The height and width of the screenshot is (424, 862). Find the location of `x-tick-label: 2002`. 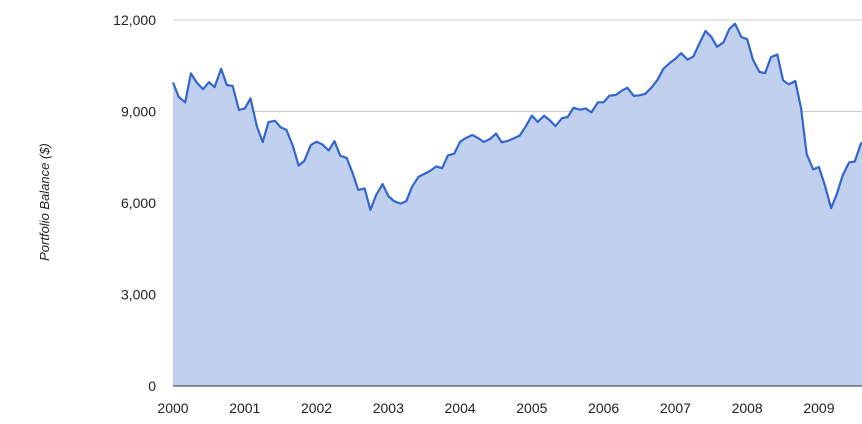

x-tick-label: 2002 is located at coordinates (316, 408).